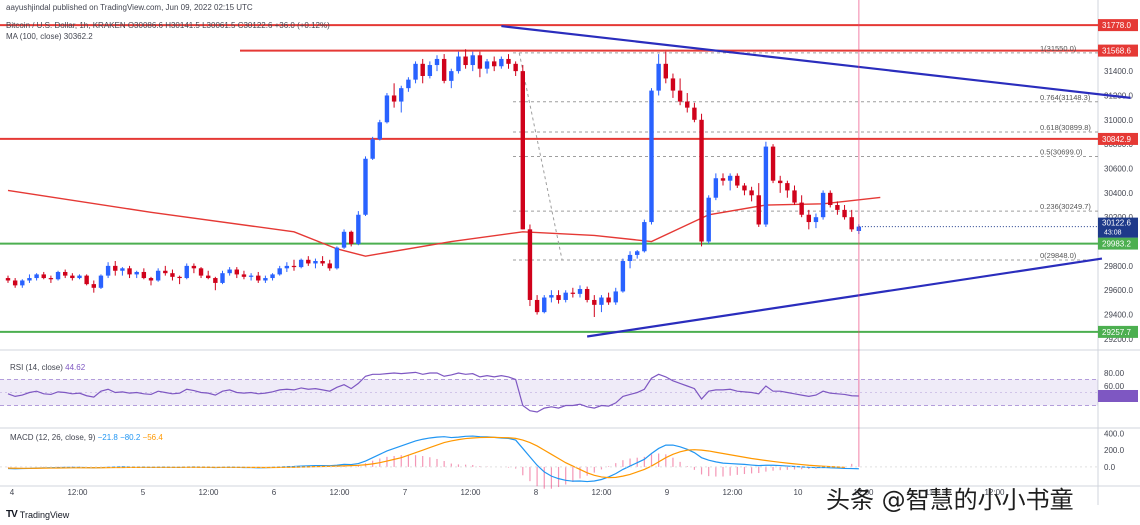  I want to click on price-tick-label: 29200.0, so click(1118, 339).